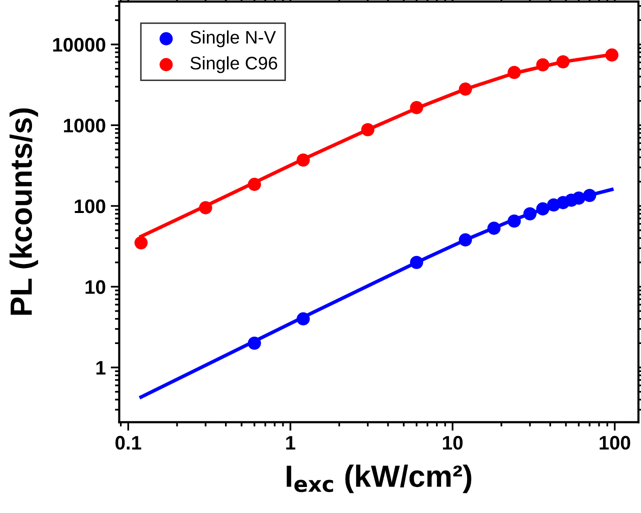 The width and height of the screenshot is (641, 513). I want to click on x-tick-label: 100, so click(615, 443).